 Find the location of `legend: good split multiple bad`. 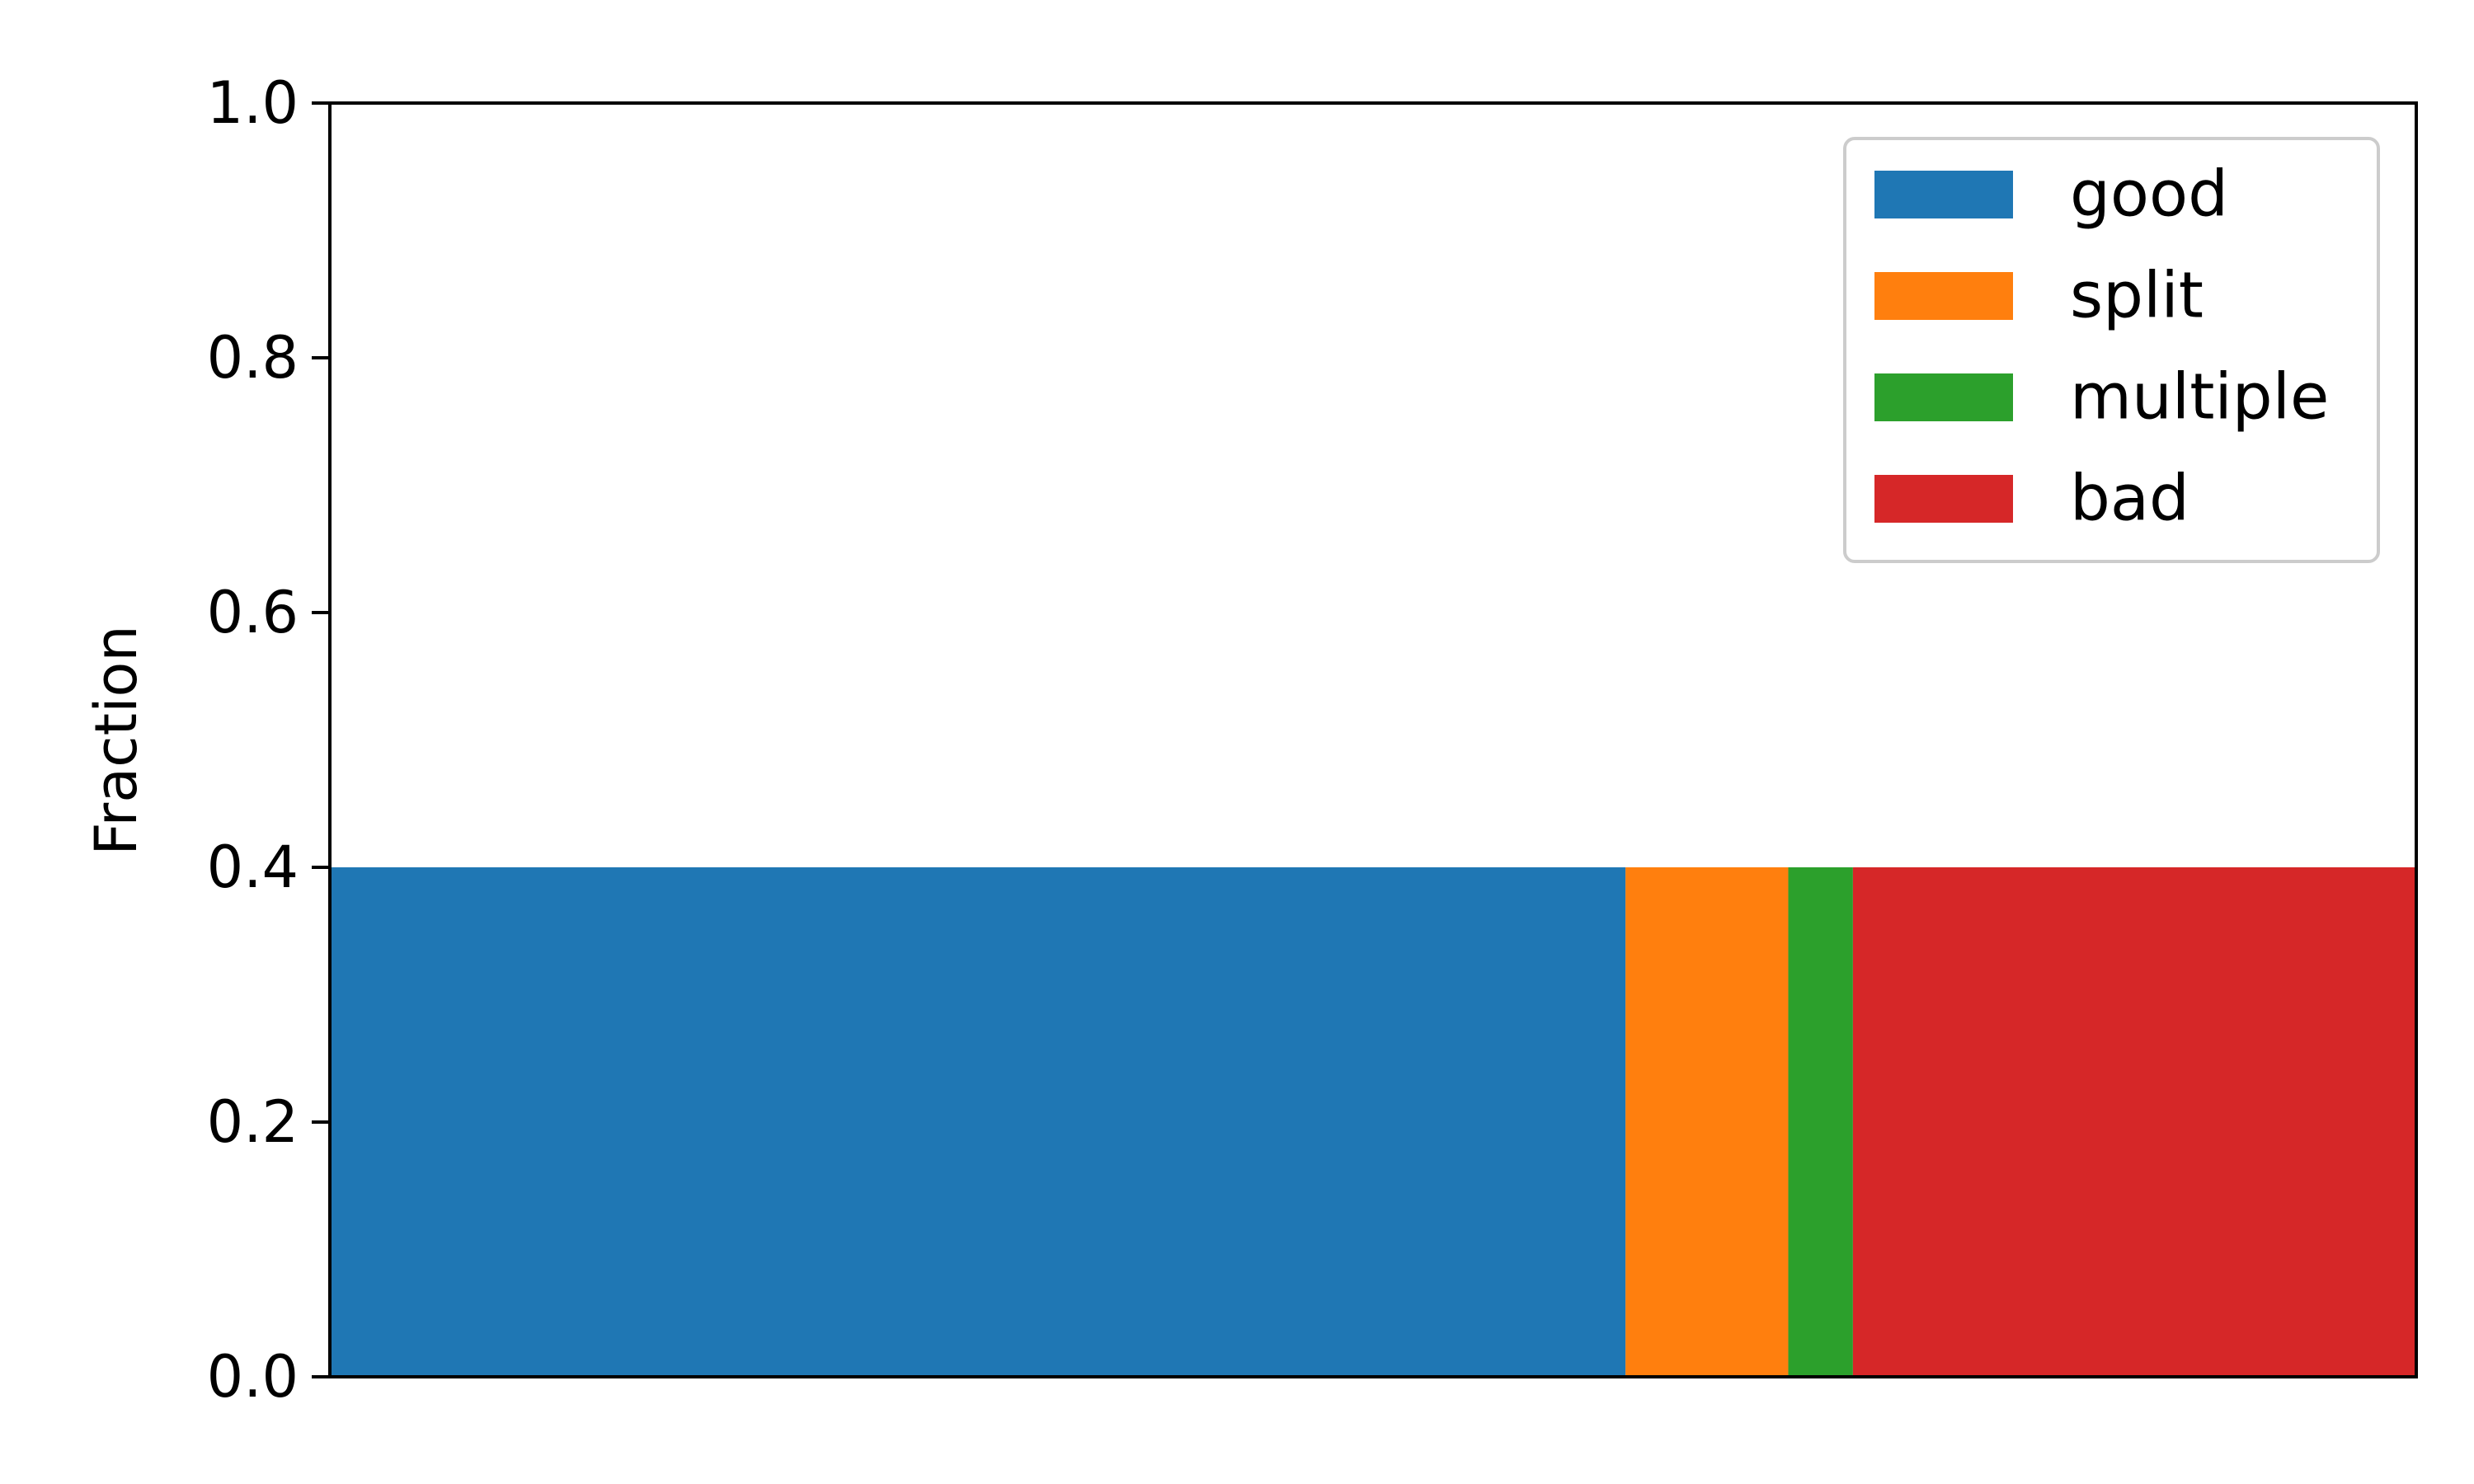

legend: good split multiple bad is located at coordinates (2111, 350).